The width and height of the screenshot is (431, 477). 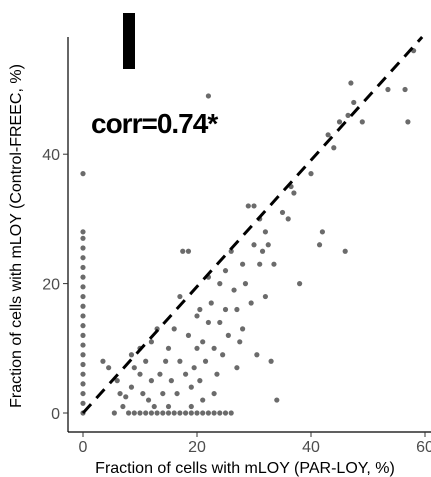 I want to click on x-tick-label: 40, so click(x=311, y=447).